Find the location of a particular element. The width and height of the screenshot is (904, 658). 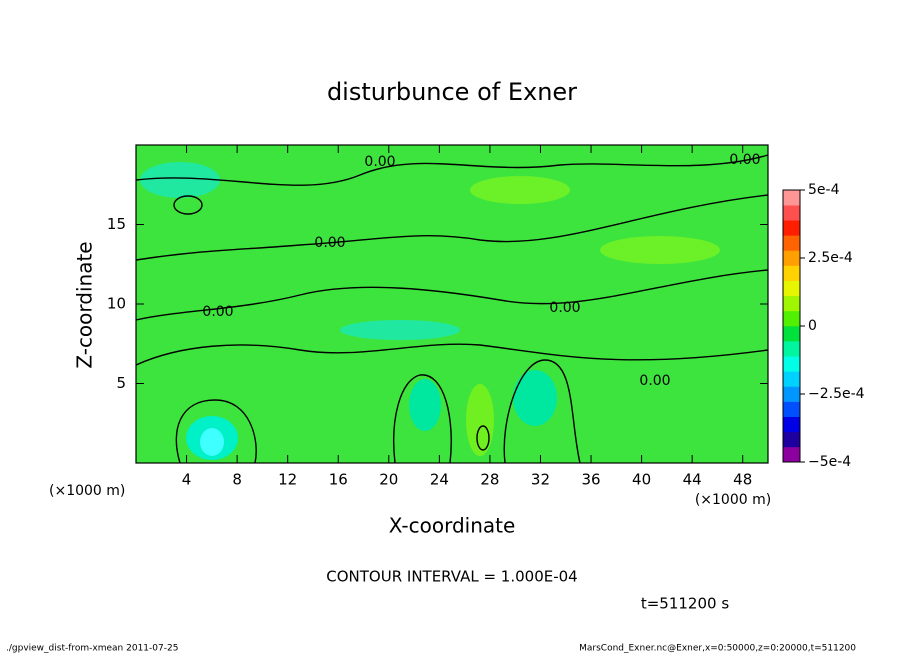

x-tick-label: 24 is located at coordinates (439, 480).